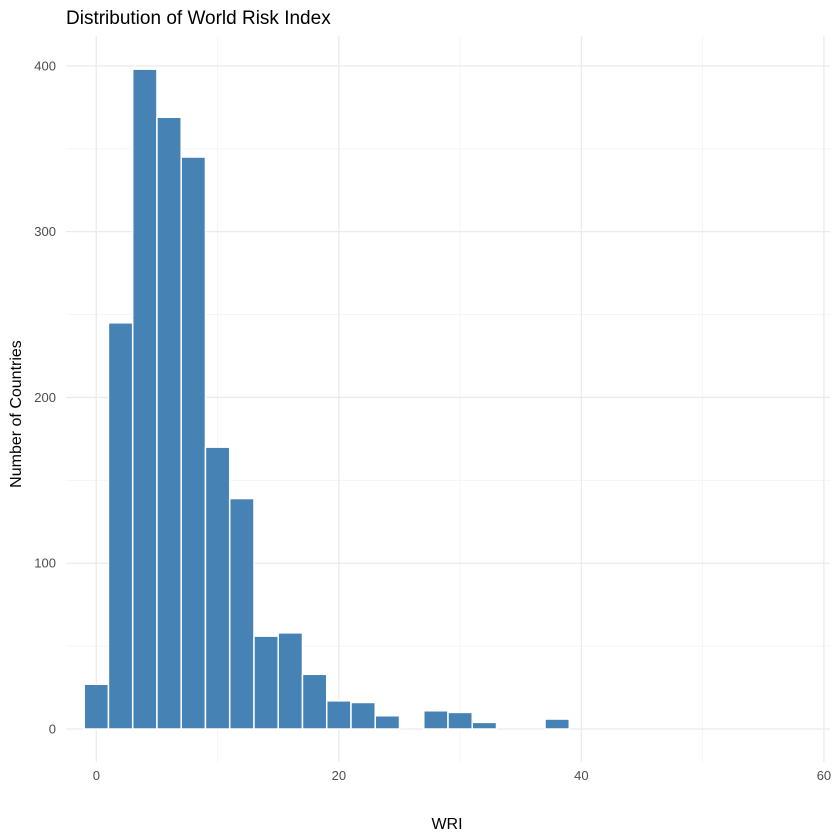  I want to click on x-tick-label: 0, so click(96, 775).